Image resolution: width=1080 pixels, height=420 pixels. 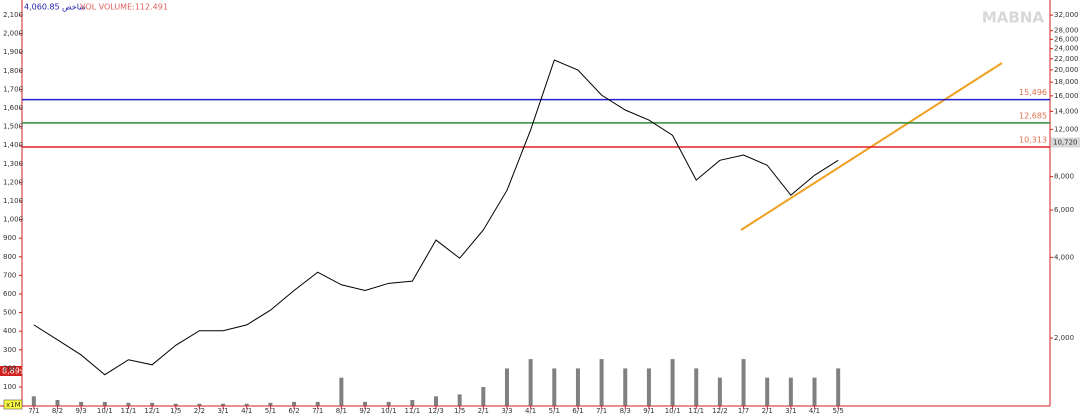 I want to click on y-tick-label: 700, so click(x=9, y=275).